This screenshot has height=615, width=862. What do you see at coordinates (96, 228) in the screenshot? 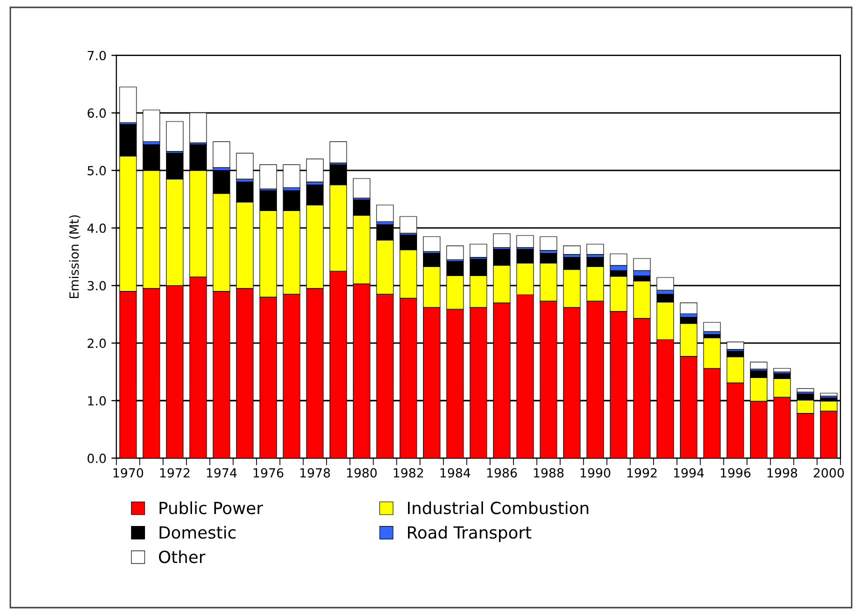
I see `y-tick-label: 4.0` at bounding box center [96, 228].